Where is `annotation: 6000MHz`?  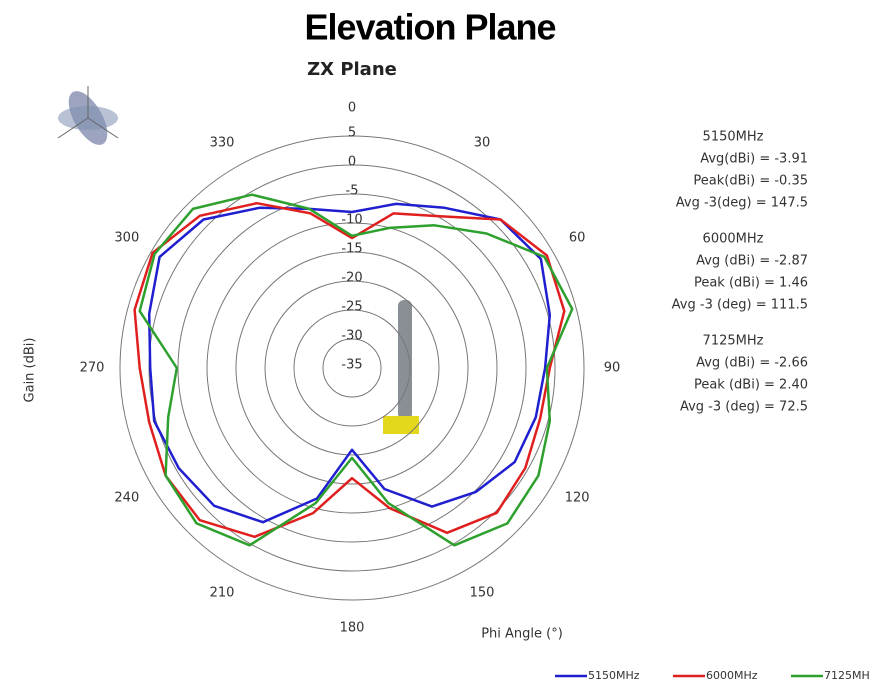
annotation: 6000MHz is located at coordinates (733, 239).